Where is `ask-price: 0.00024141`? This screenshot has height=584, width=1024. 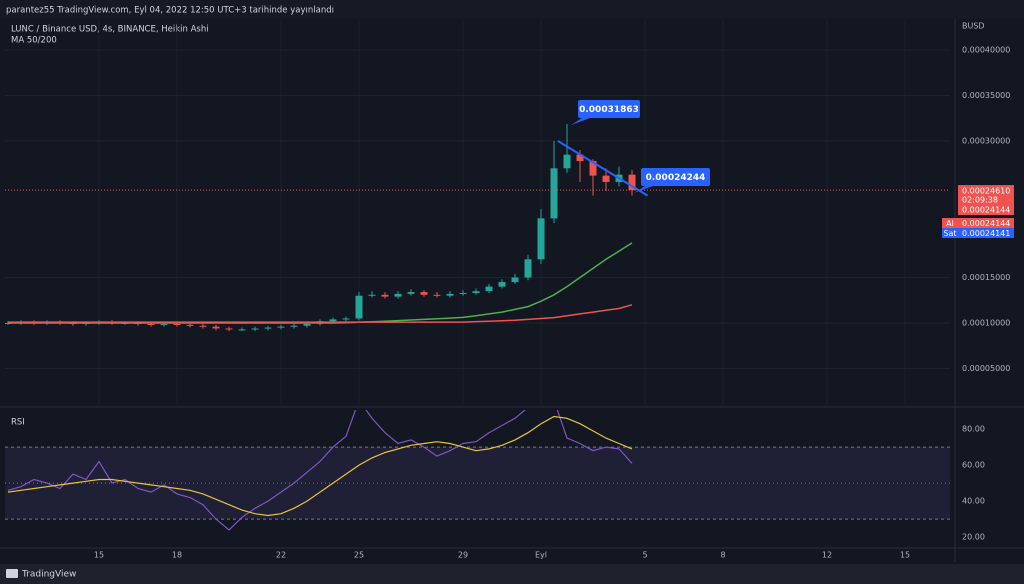
ask-price: 0.00024141 is located at coordinates (986, 233).